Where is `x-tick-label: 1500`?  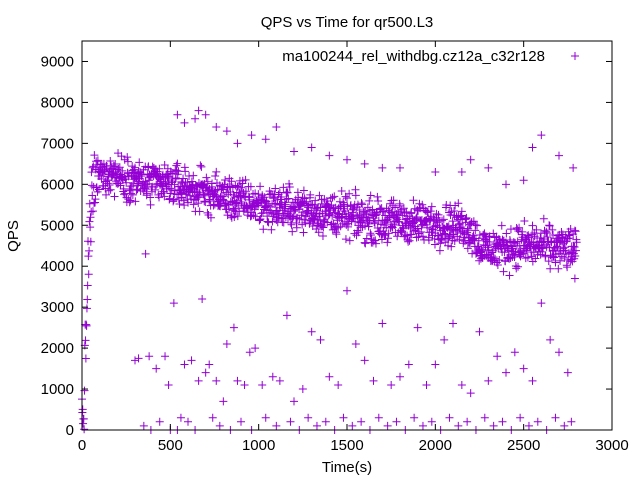
x-tick-label: 1500 is located at coordinates (346, 445).